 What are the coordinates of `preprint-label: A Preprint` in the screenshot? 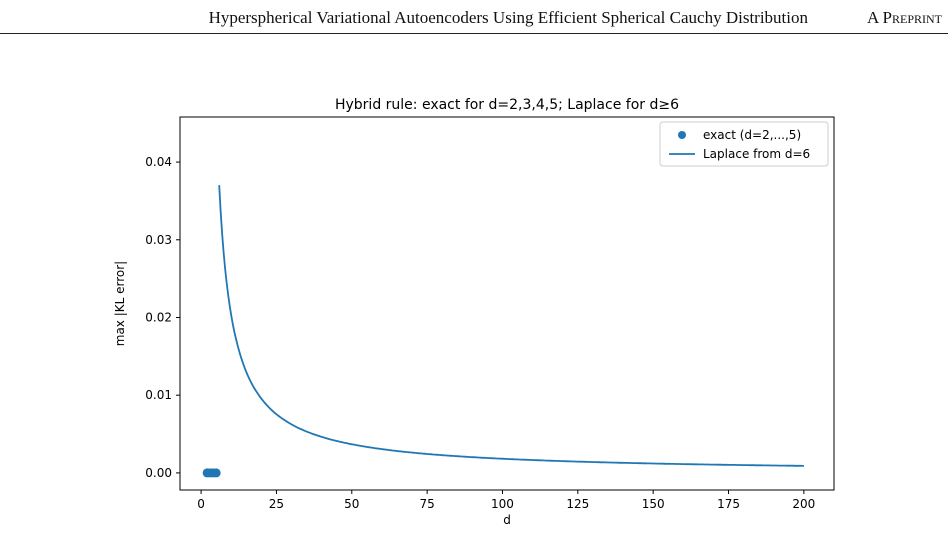 It's located at (904, 18).